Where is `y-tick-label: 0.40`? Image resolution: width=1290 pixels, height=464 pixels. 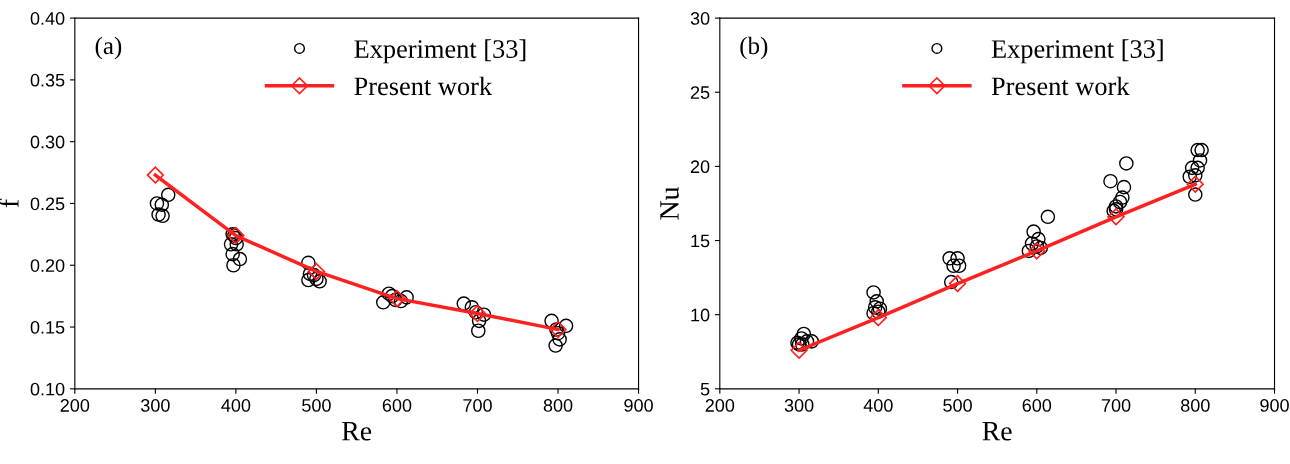 y-tick-label: 0.40 is located at coordinates (47, 18).